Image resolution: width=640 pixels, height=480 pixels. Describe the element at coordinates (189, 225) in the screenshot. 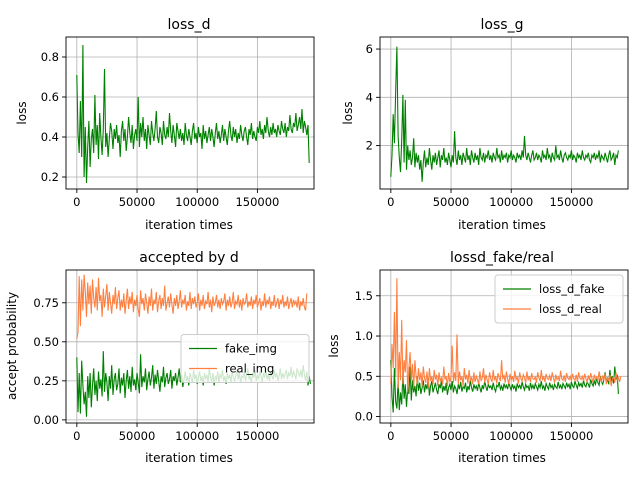

I see `subplot-loss-d-xlabel: iteration times` at that location.